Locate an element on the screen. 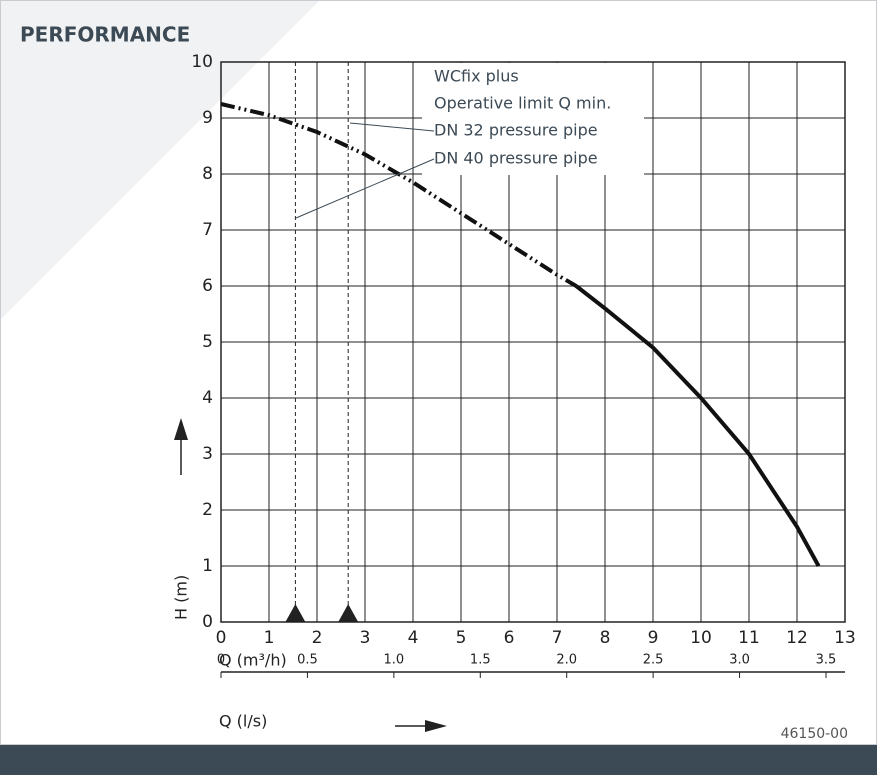 This screenshot has width=877, height=775. x2-tick-label: 0 is located at coordinates (221, 660).